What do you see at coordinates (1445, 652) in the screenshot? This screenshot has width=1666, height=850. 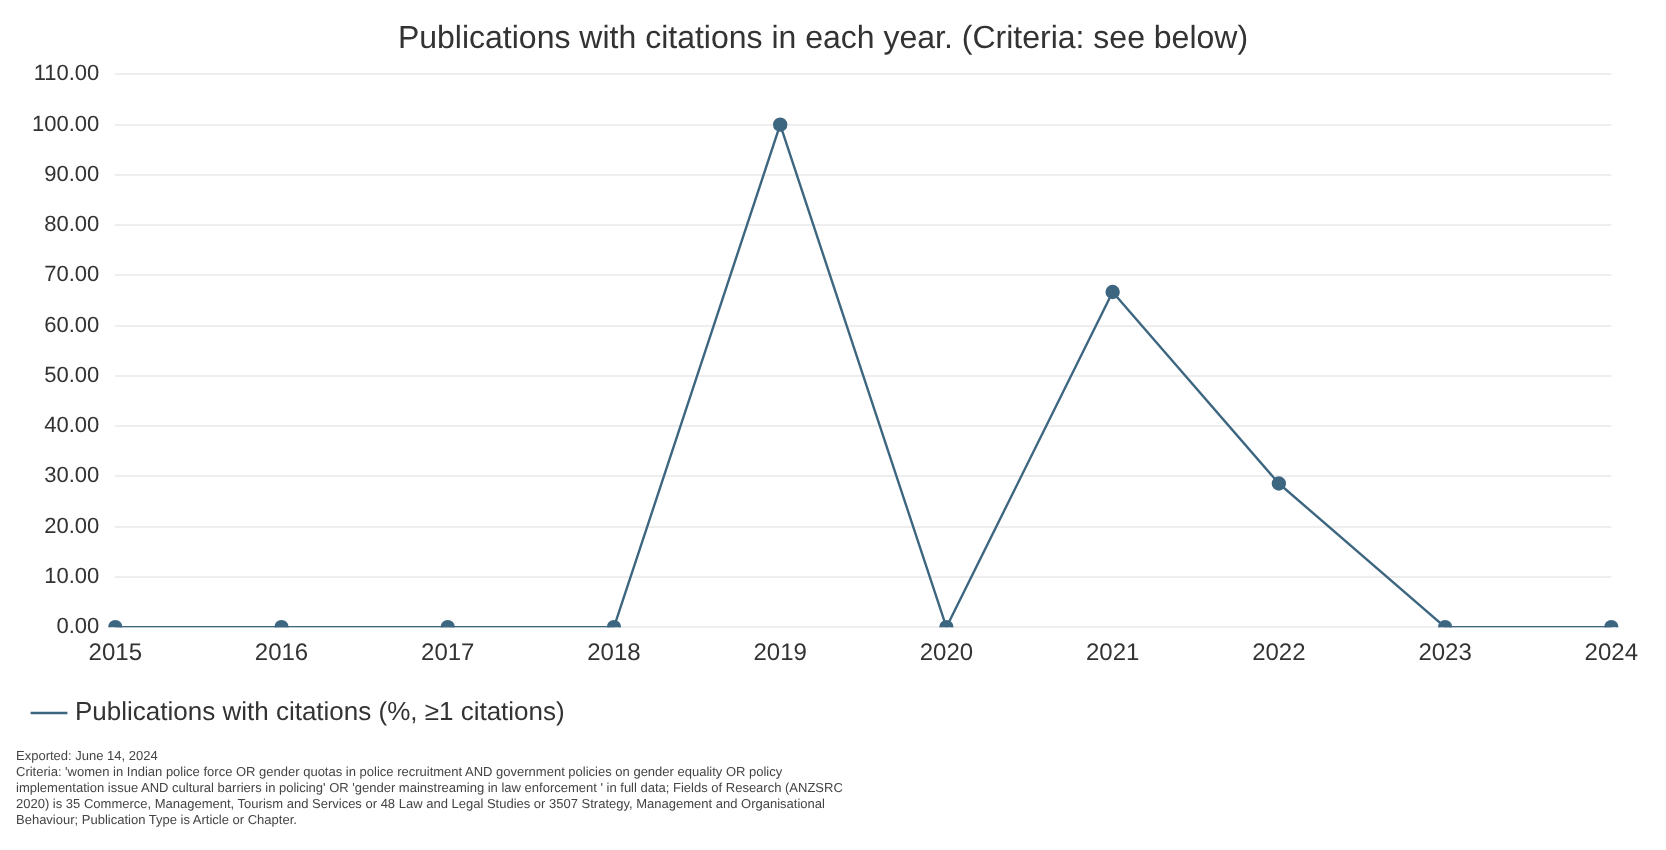 I see `x-tick-label: 2023` at bounding box center [1445, 652].